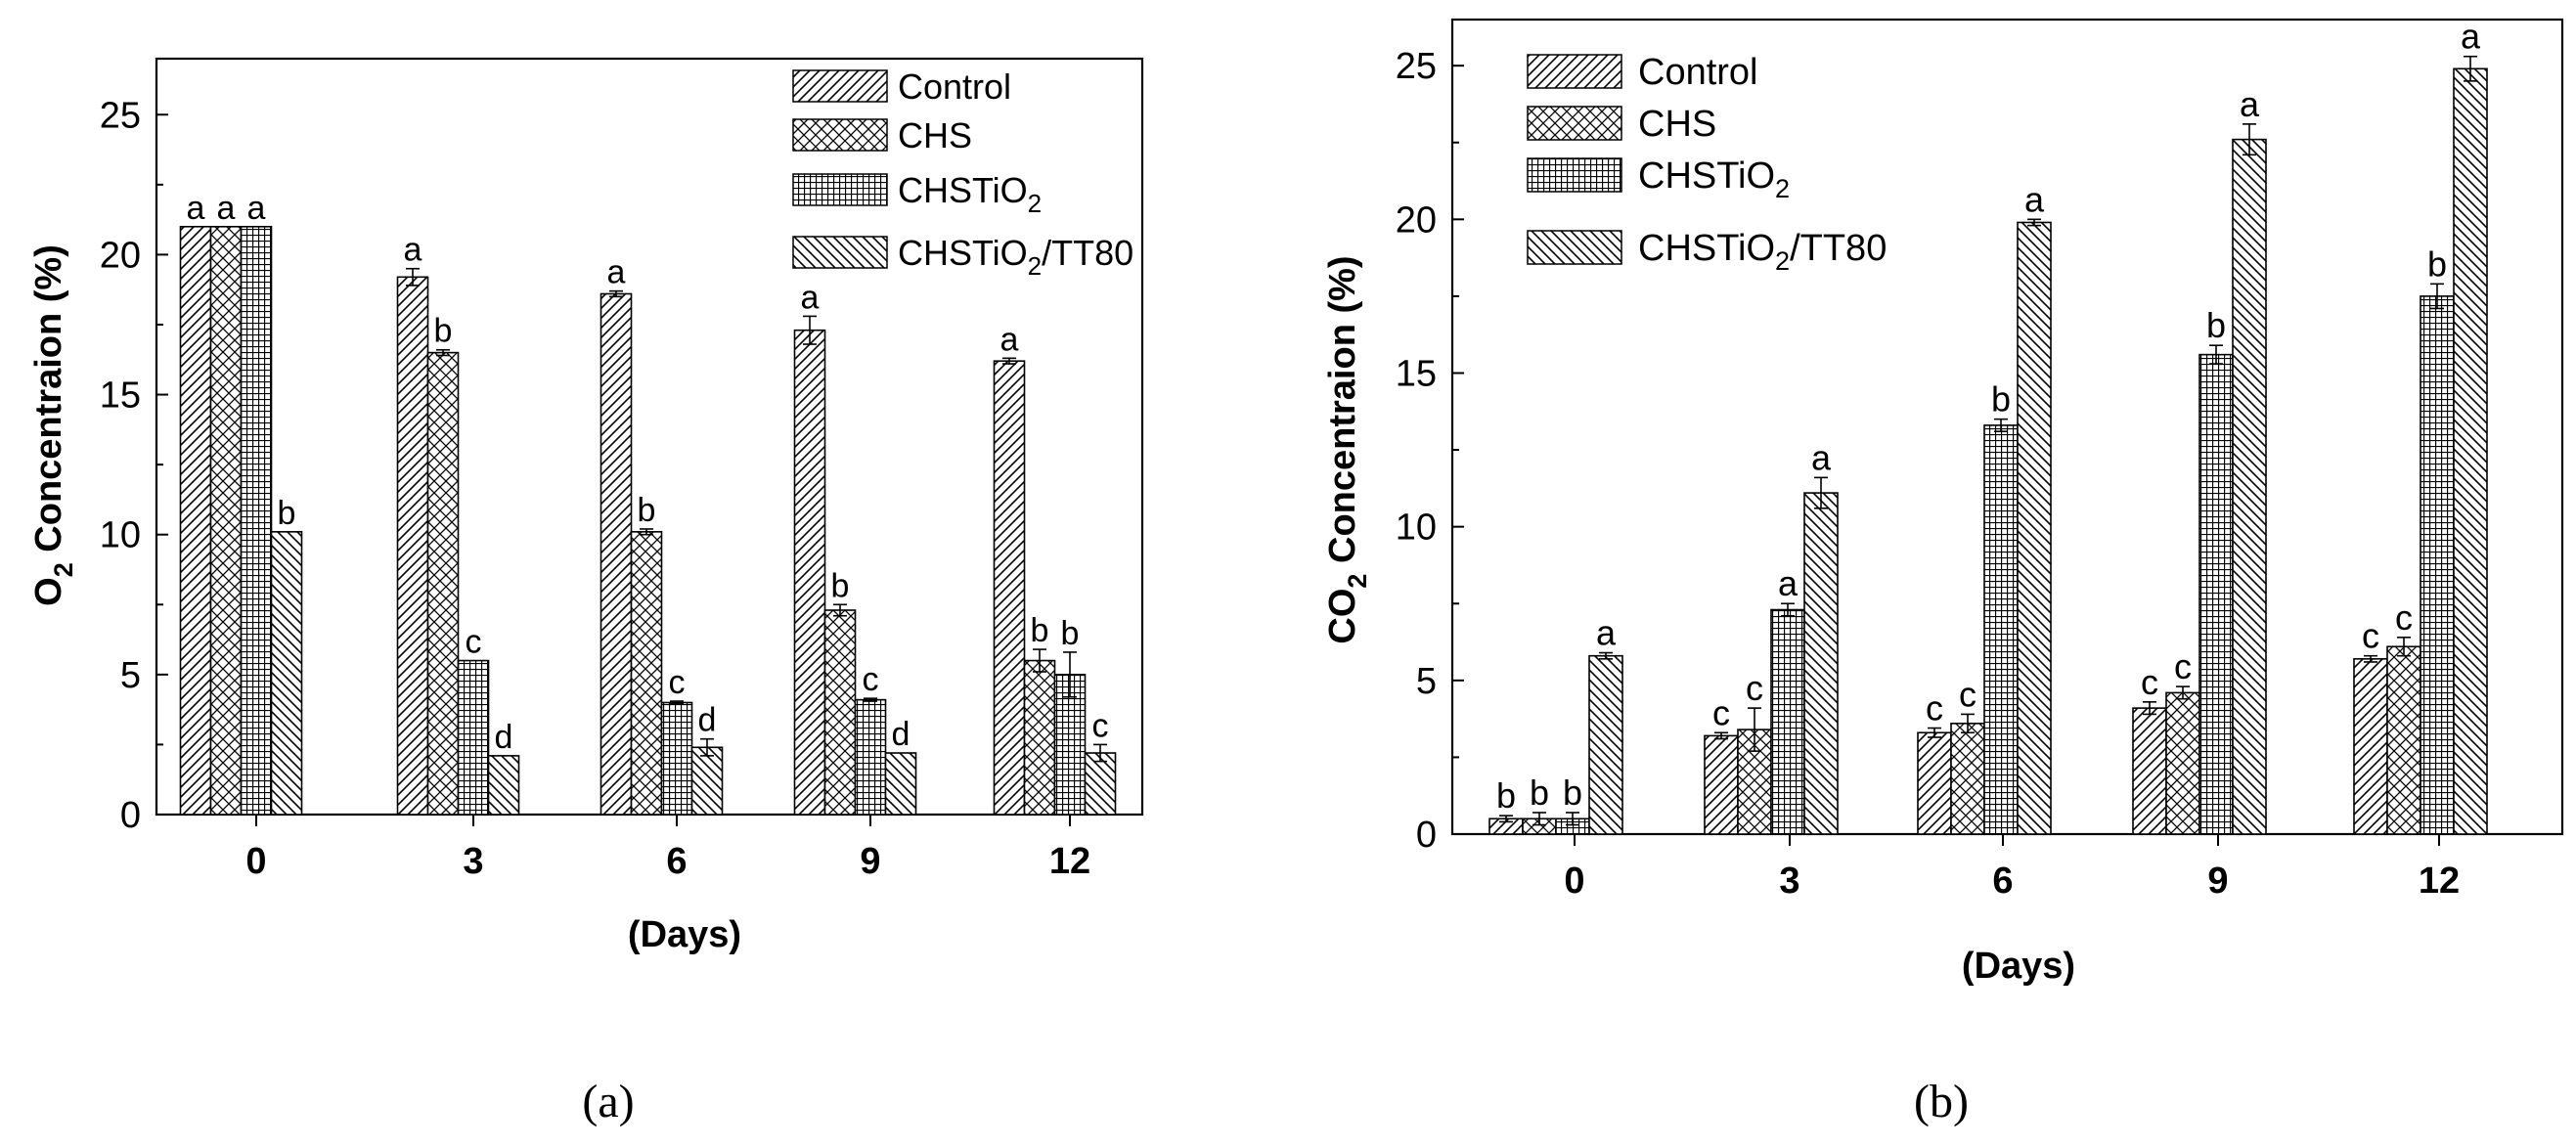  I want to click on legend-label-chstio2: CHSTiO2, so click(1714, 179).